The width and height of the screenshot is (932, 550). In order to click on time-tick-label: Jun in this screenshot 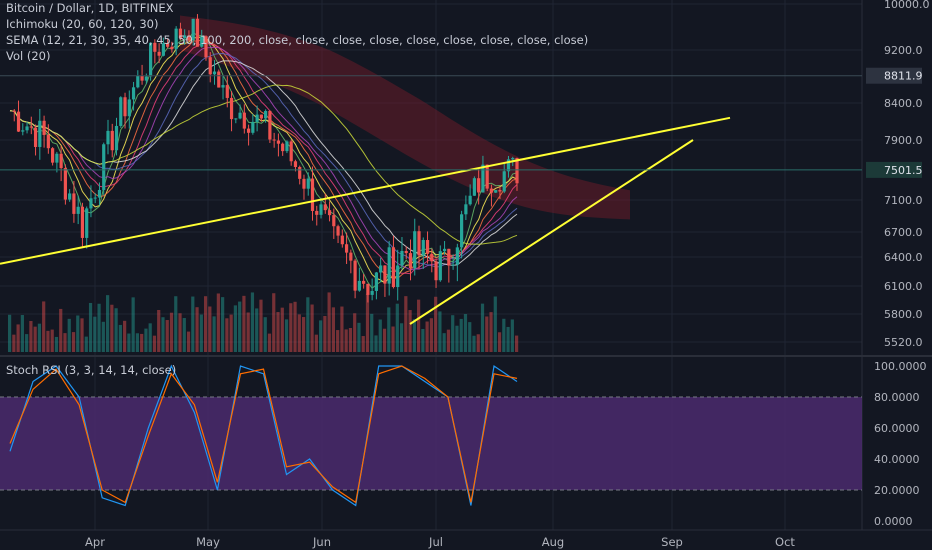, I will do `click(321, 542)`.